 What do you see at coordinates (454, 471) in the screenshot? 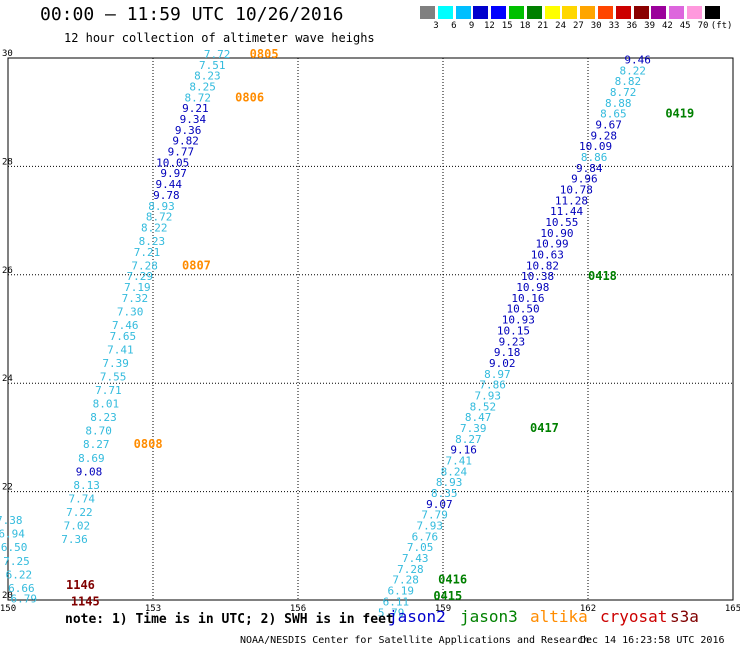
I see `wave-height-label: 8.24` at bounding box center [454, 471].